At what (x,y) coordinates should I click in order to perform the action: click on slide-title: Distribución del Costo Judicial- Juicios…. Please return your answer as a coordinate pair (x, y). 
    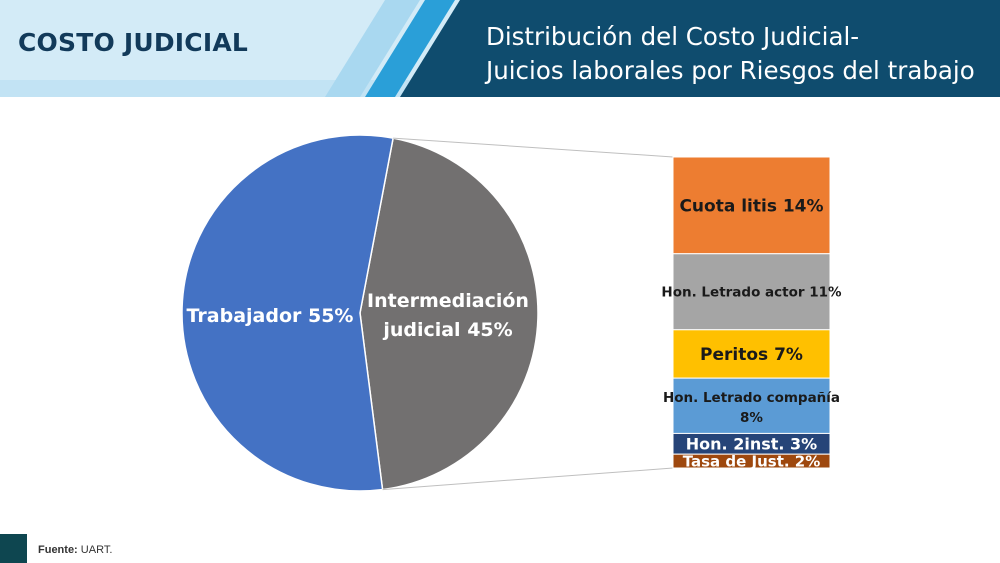
    Looking at the image, I should click on (738, 54).